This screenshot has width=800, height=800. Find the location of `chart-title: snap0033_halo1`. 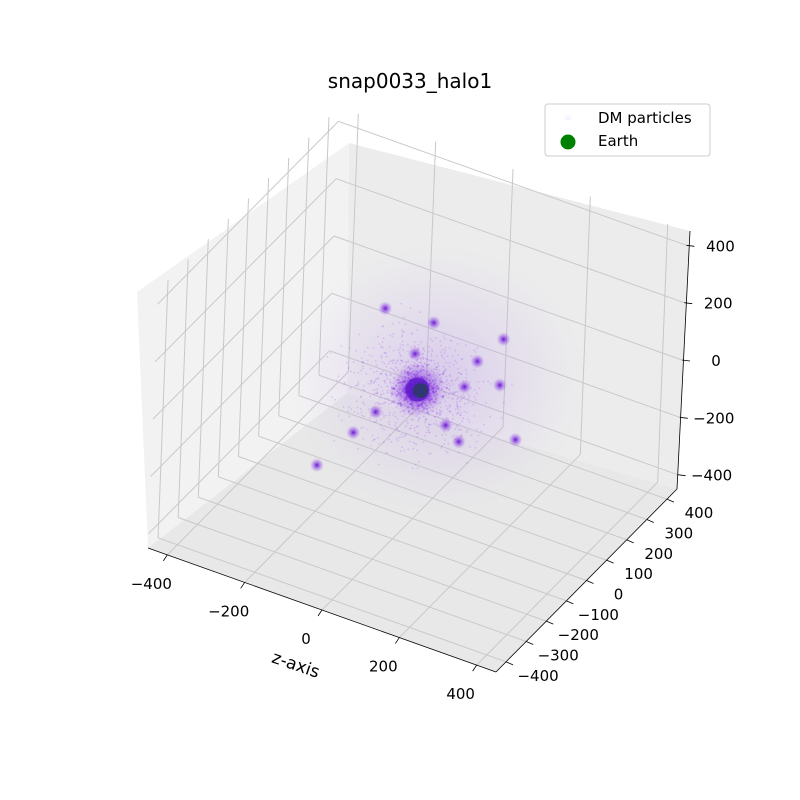

chart-title: snap0033_halo1 is located at coordinates (410, 81).